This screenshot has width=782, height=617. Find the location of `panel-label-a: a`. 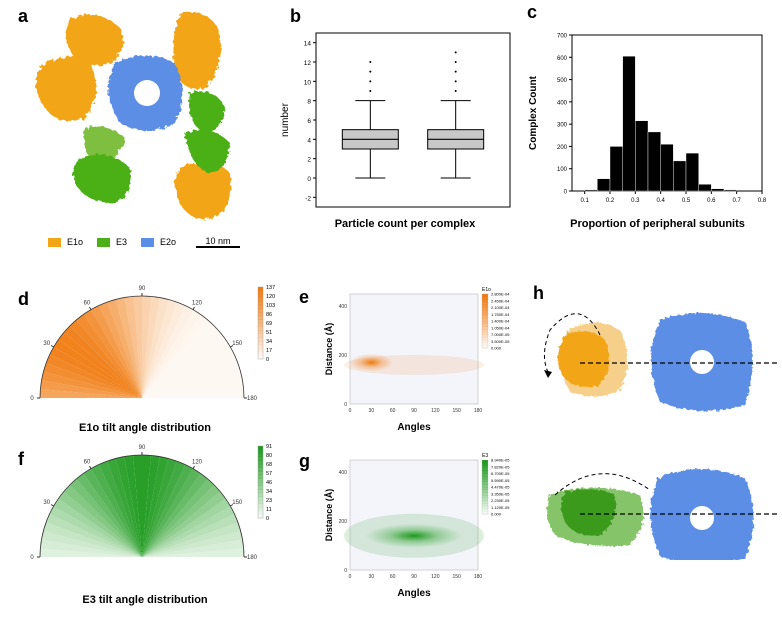

panel-label-a: a is located at coordinates (23, 16).